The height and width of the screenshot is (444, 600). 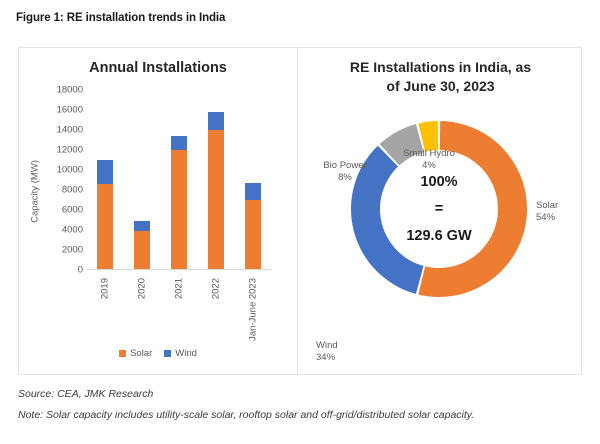 What do you see at coordinates (158, 353) in the screenshot?
I see `bar-chart-legend: Solar Wind` at bounding box center [158, 353].